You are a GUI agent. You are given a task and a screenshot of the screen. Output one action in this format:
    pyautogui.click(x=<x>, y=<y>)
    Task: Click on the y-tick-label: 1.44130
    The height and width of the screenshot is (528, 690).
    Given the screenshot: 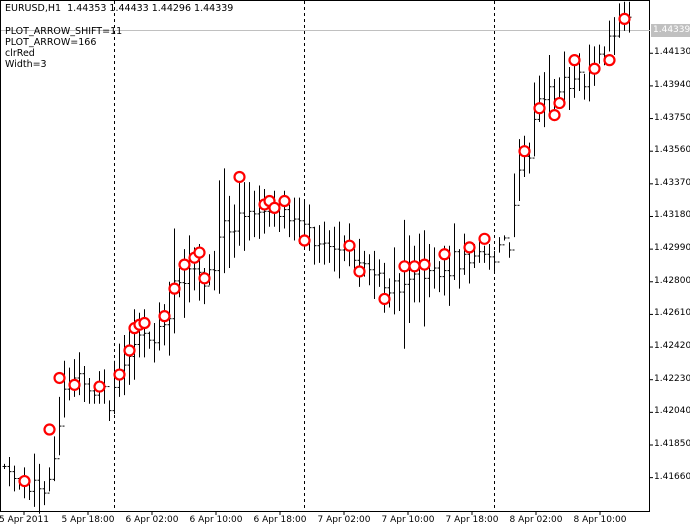 What is the action you would take?
    pyautogui.click(x=672, y=52)
    